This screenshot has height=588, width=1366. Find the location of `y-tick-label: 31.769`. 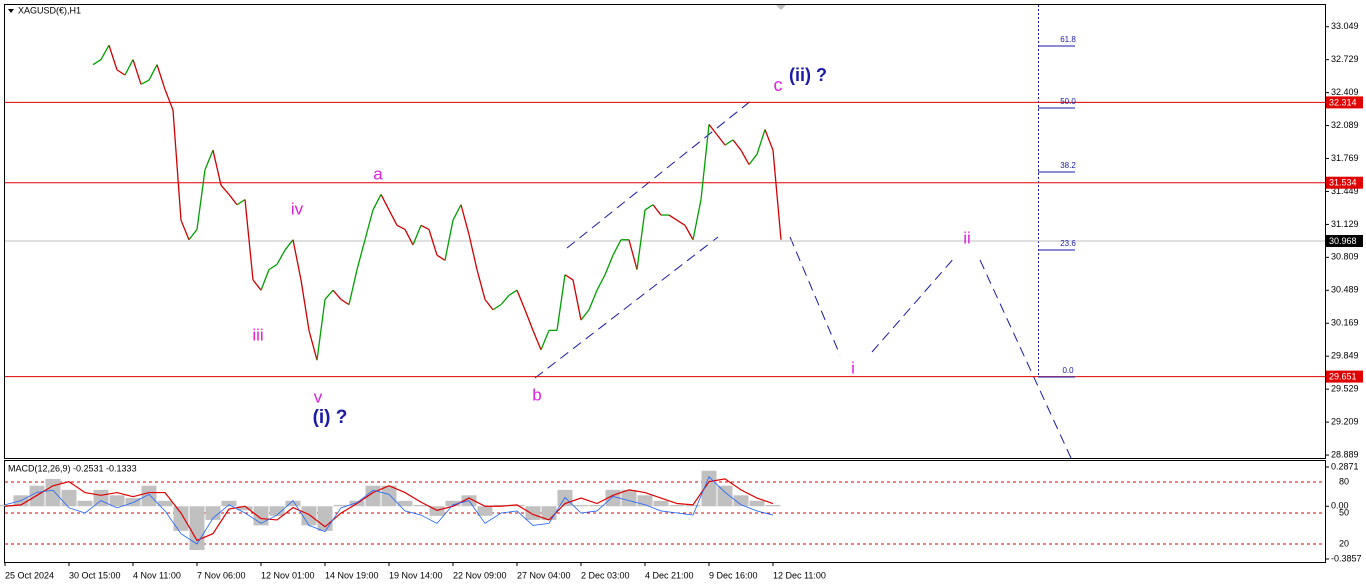

y-tick-label: 31.769 is located at coordinates (1345, 158).